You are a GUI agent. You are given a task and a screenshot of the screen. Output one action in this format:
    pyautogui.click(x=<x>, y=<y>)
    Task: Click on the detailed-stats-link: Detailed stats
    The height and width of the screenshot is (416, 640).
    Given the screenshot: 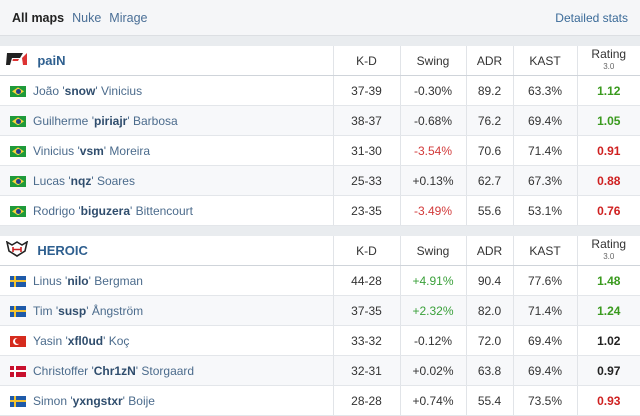 What is the action you would take?
    pyautogui.click(x=591, y=17)
    